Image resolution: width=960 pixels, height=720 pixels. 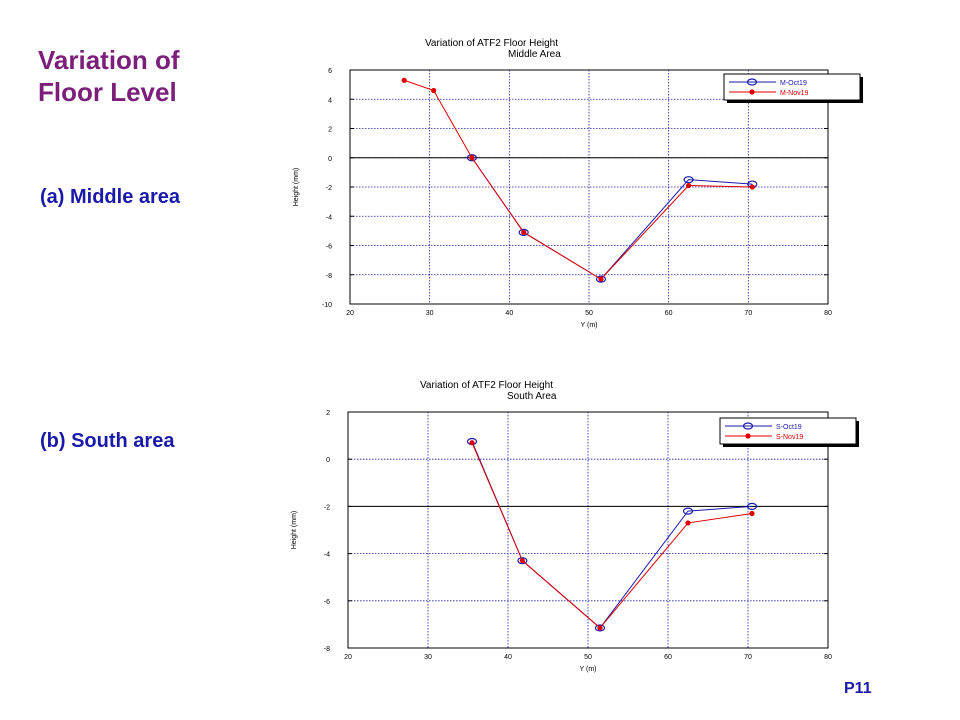 I want to click on south-x-tick-label: 20, so click(x=348, y=657).